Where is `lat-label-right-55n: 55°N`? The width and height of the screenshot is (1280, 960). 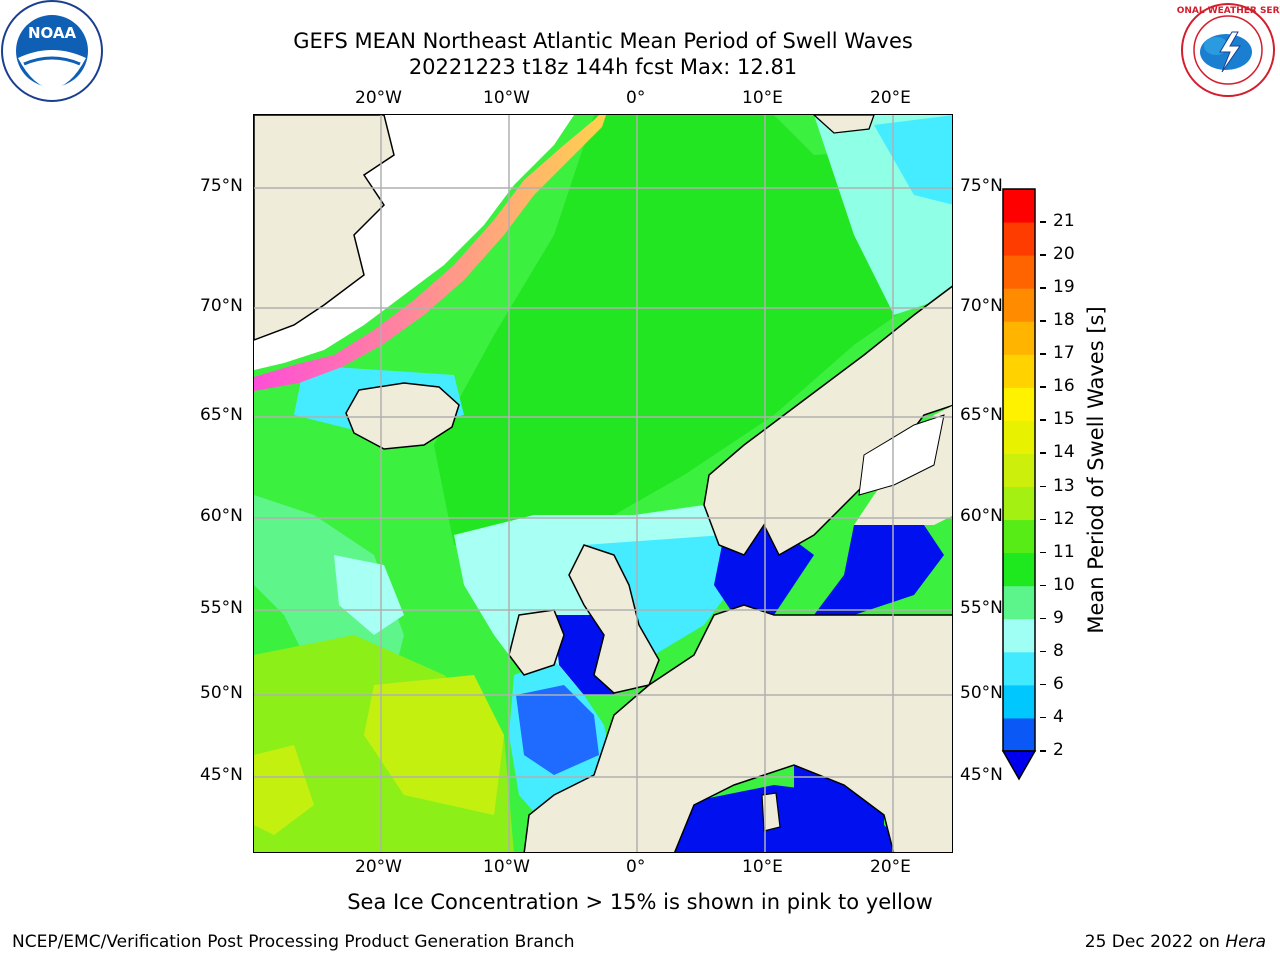 lat-label-right-55n: 55°N is located at coordinates (981, 608).